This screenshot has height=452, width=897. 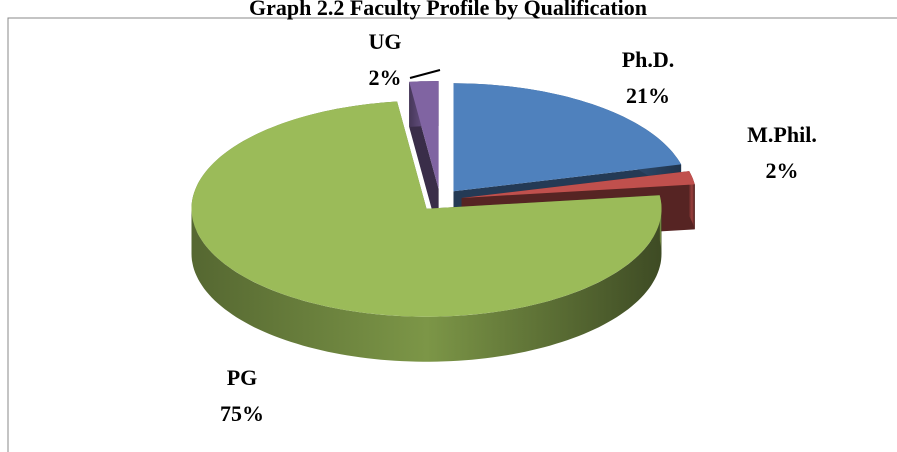 I want to click on slice-side, so click(x=692, y=200).